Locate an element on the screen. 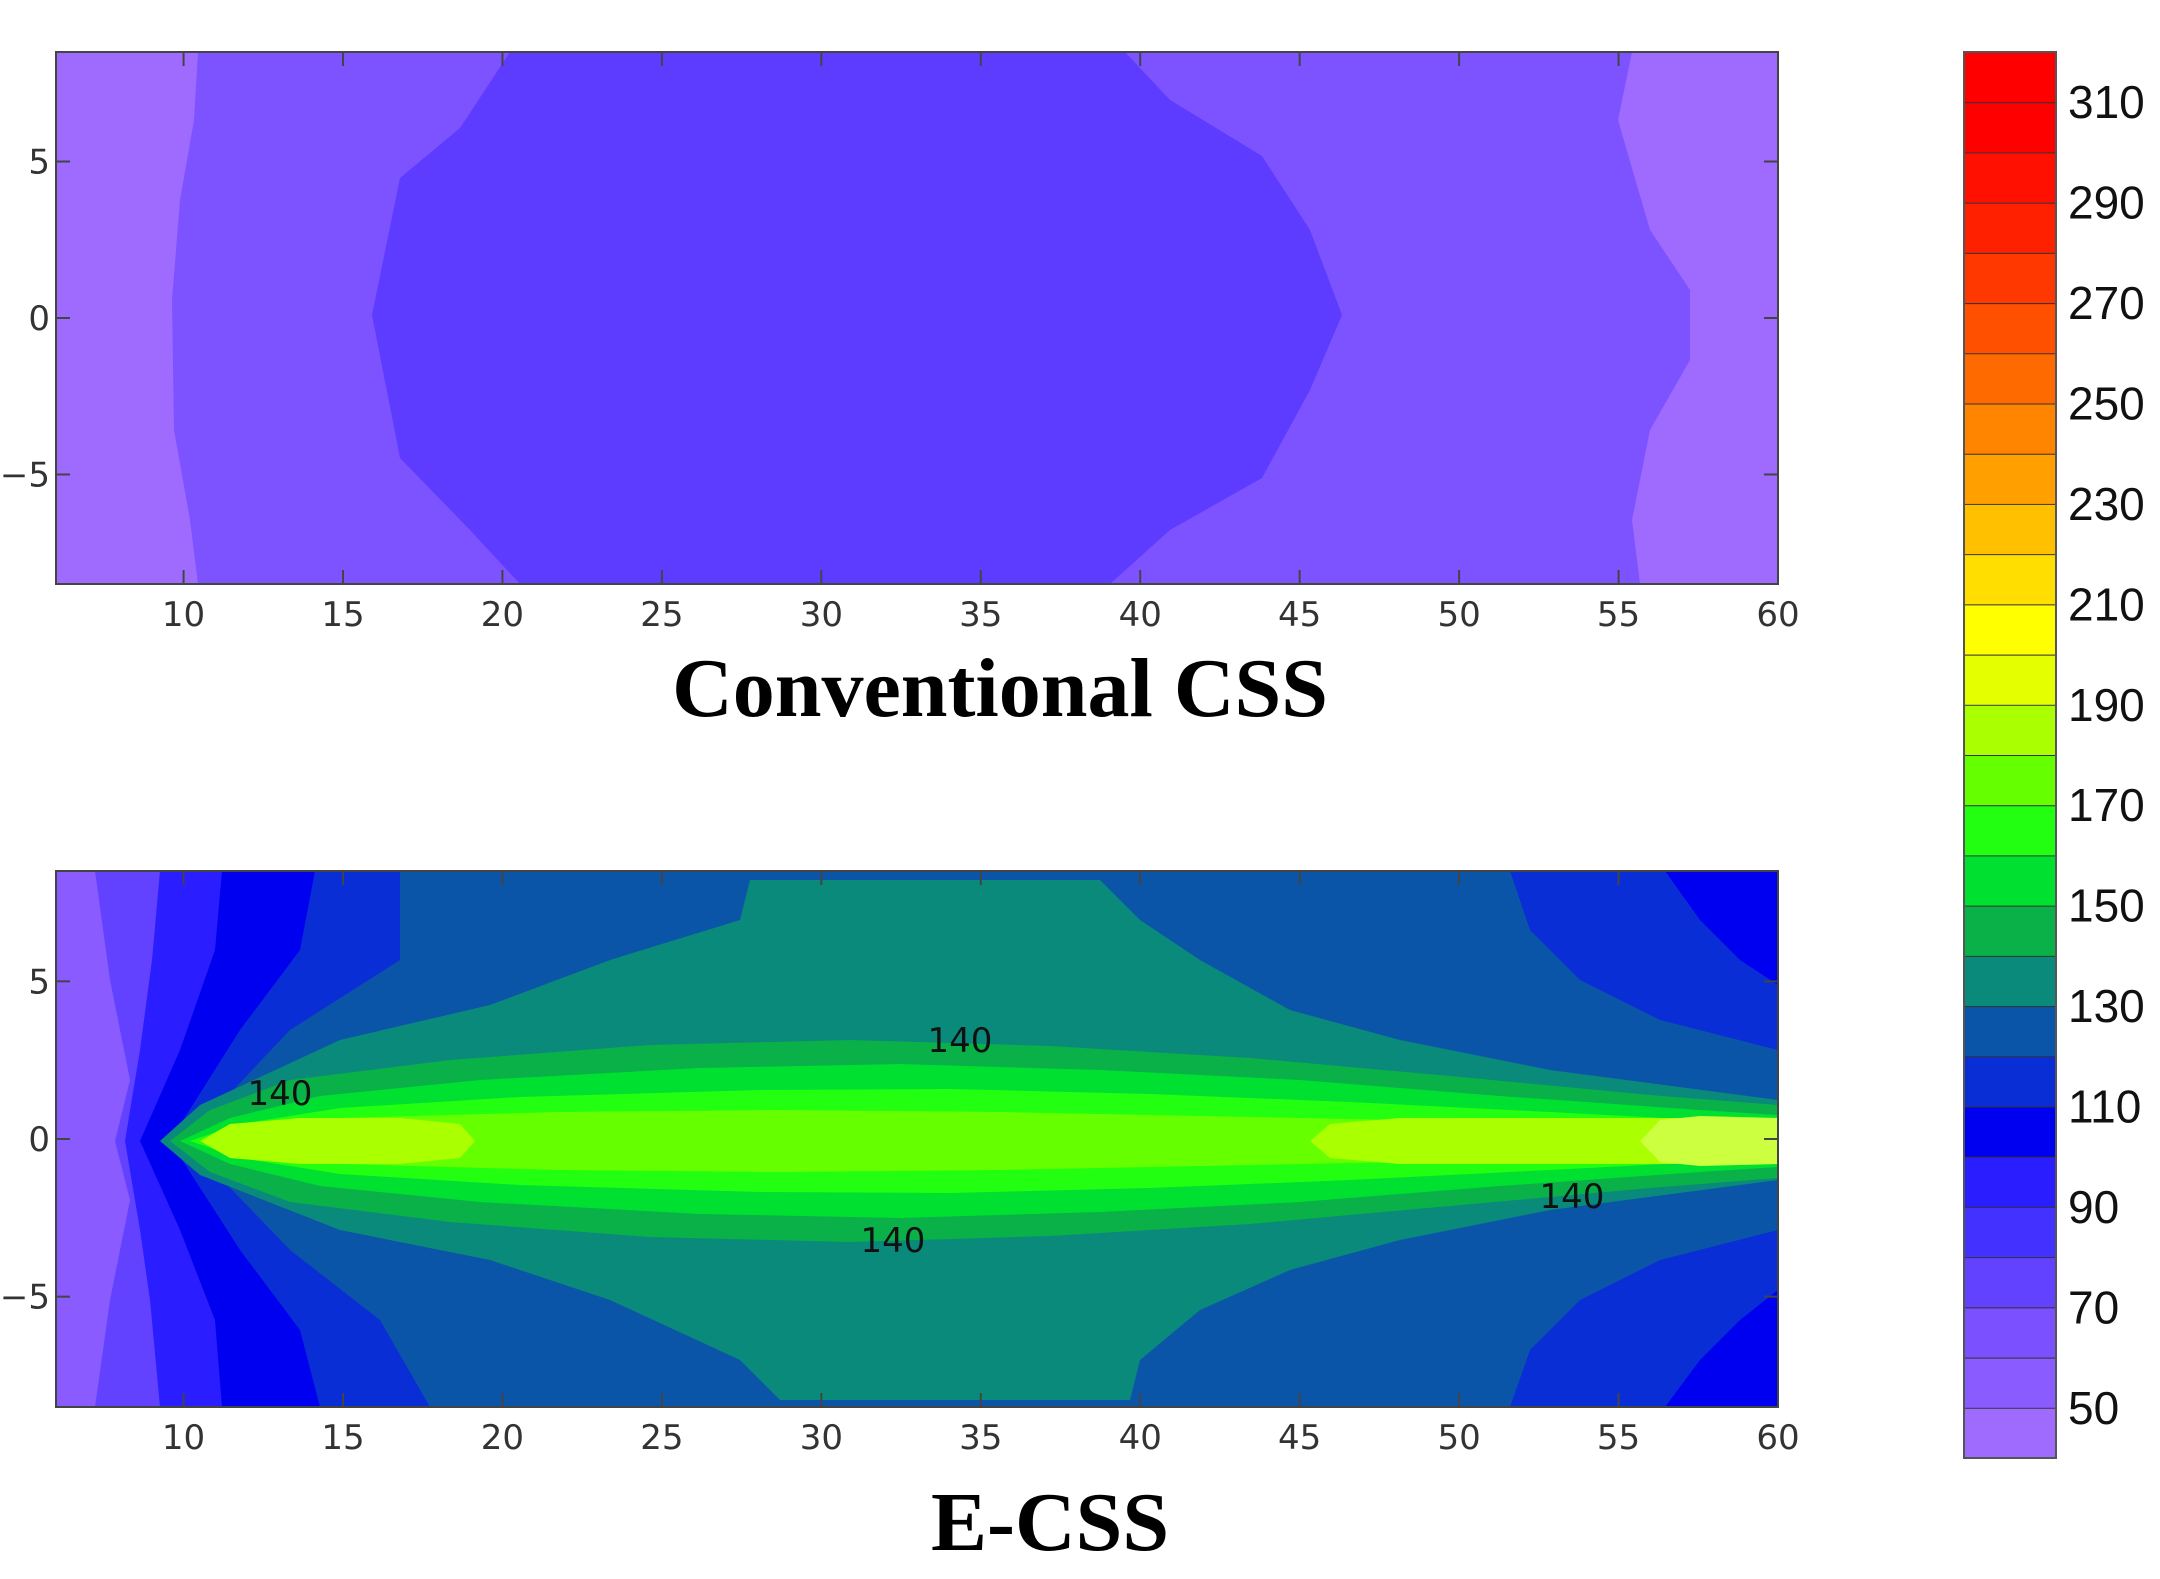 The width and height of the screenshot is (2160, 1579). colorbar-frame is located at coordinates (2010, 755).